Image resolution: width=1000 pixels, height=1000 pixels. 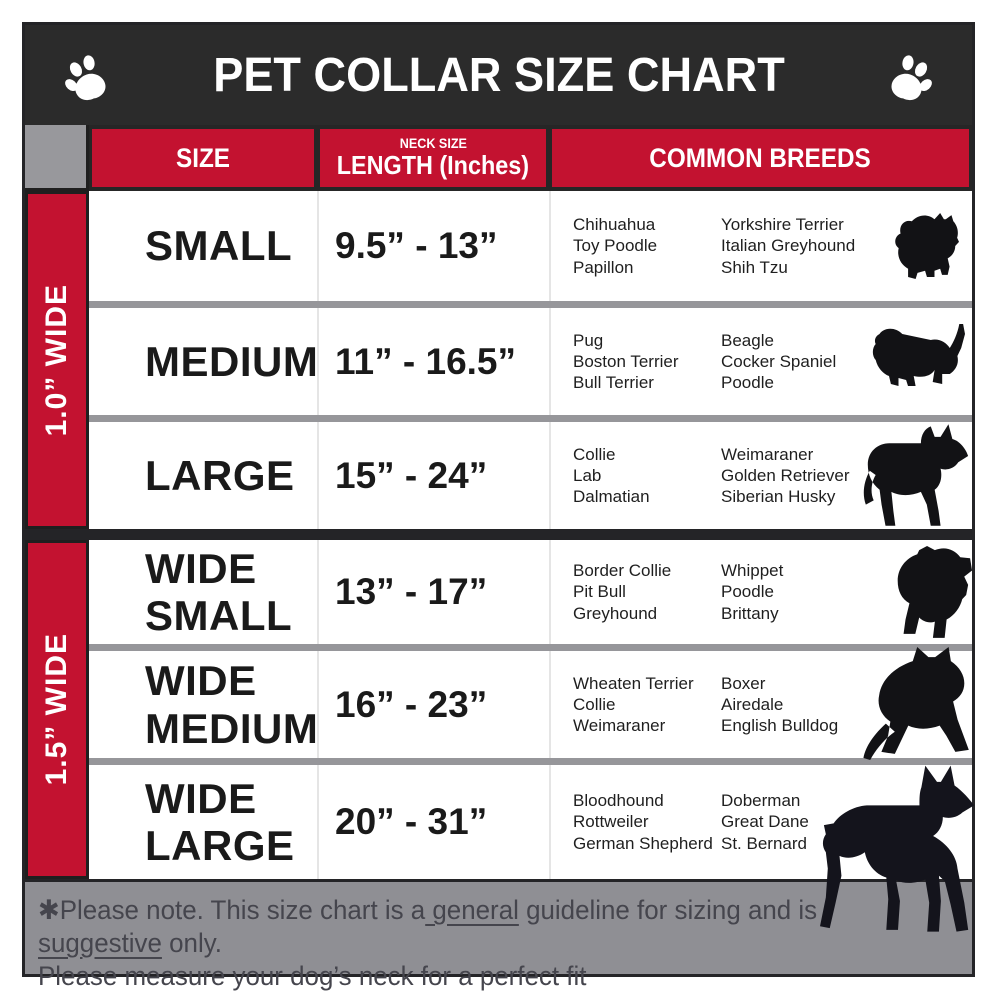 What do you see at coordinates (633, 704) in the screenshot?
I see `breeds-list-1: Wheaten Terrier Collie Weimaraner` at bounding box center [633, 704].